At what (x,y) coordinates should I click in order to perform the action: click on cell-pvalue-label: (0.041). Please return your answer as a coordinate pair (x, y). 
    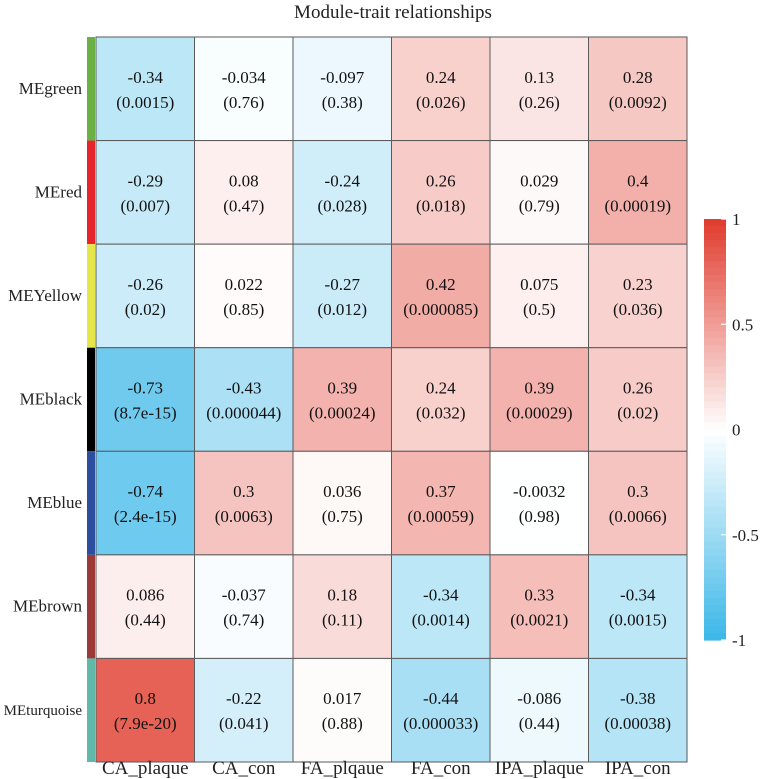
    Looking at the image, I should click on (244, 723).